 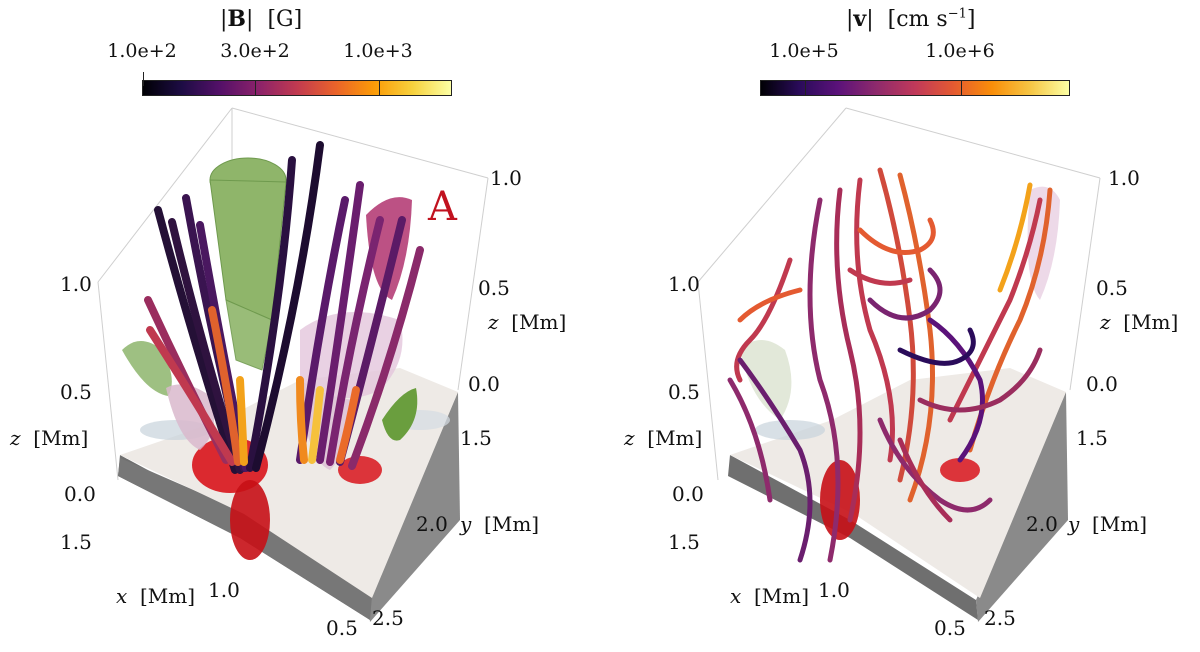 What do you see at coordinates (442, 207) in the screenshot?
I see `panel-label: A` at bounding box center [442, 207].